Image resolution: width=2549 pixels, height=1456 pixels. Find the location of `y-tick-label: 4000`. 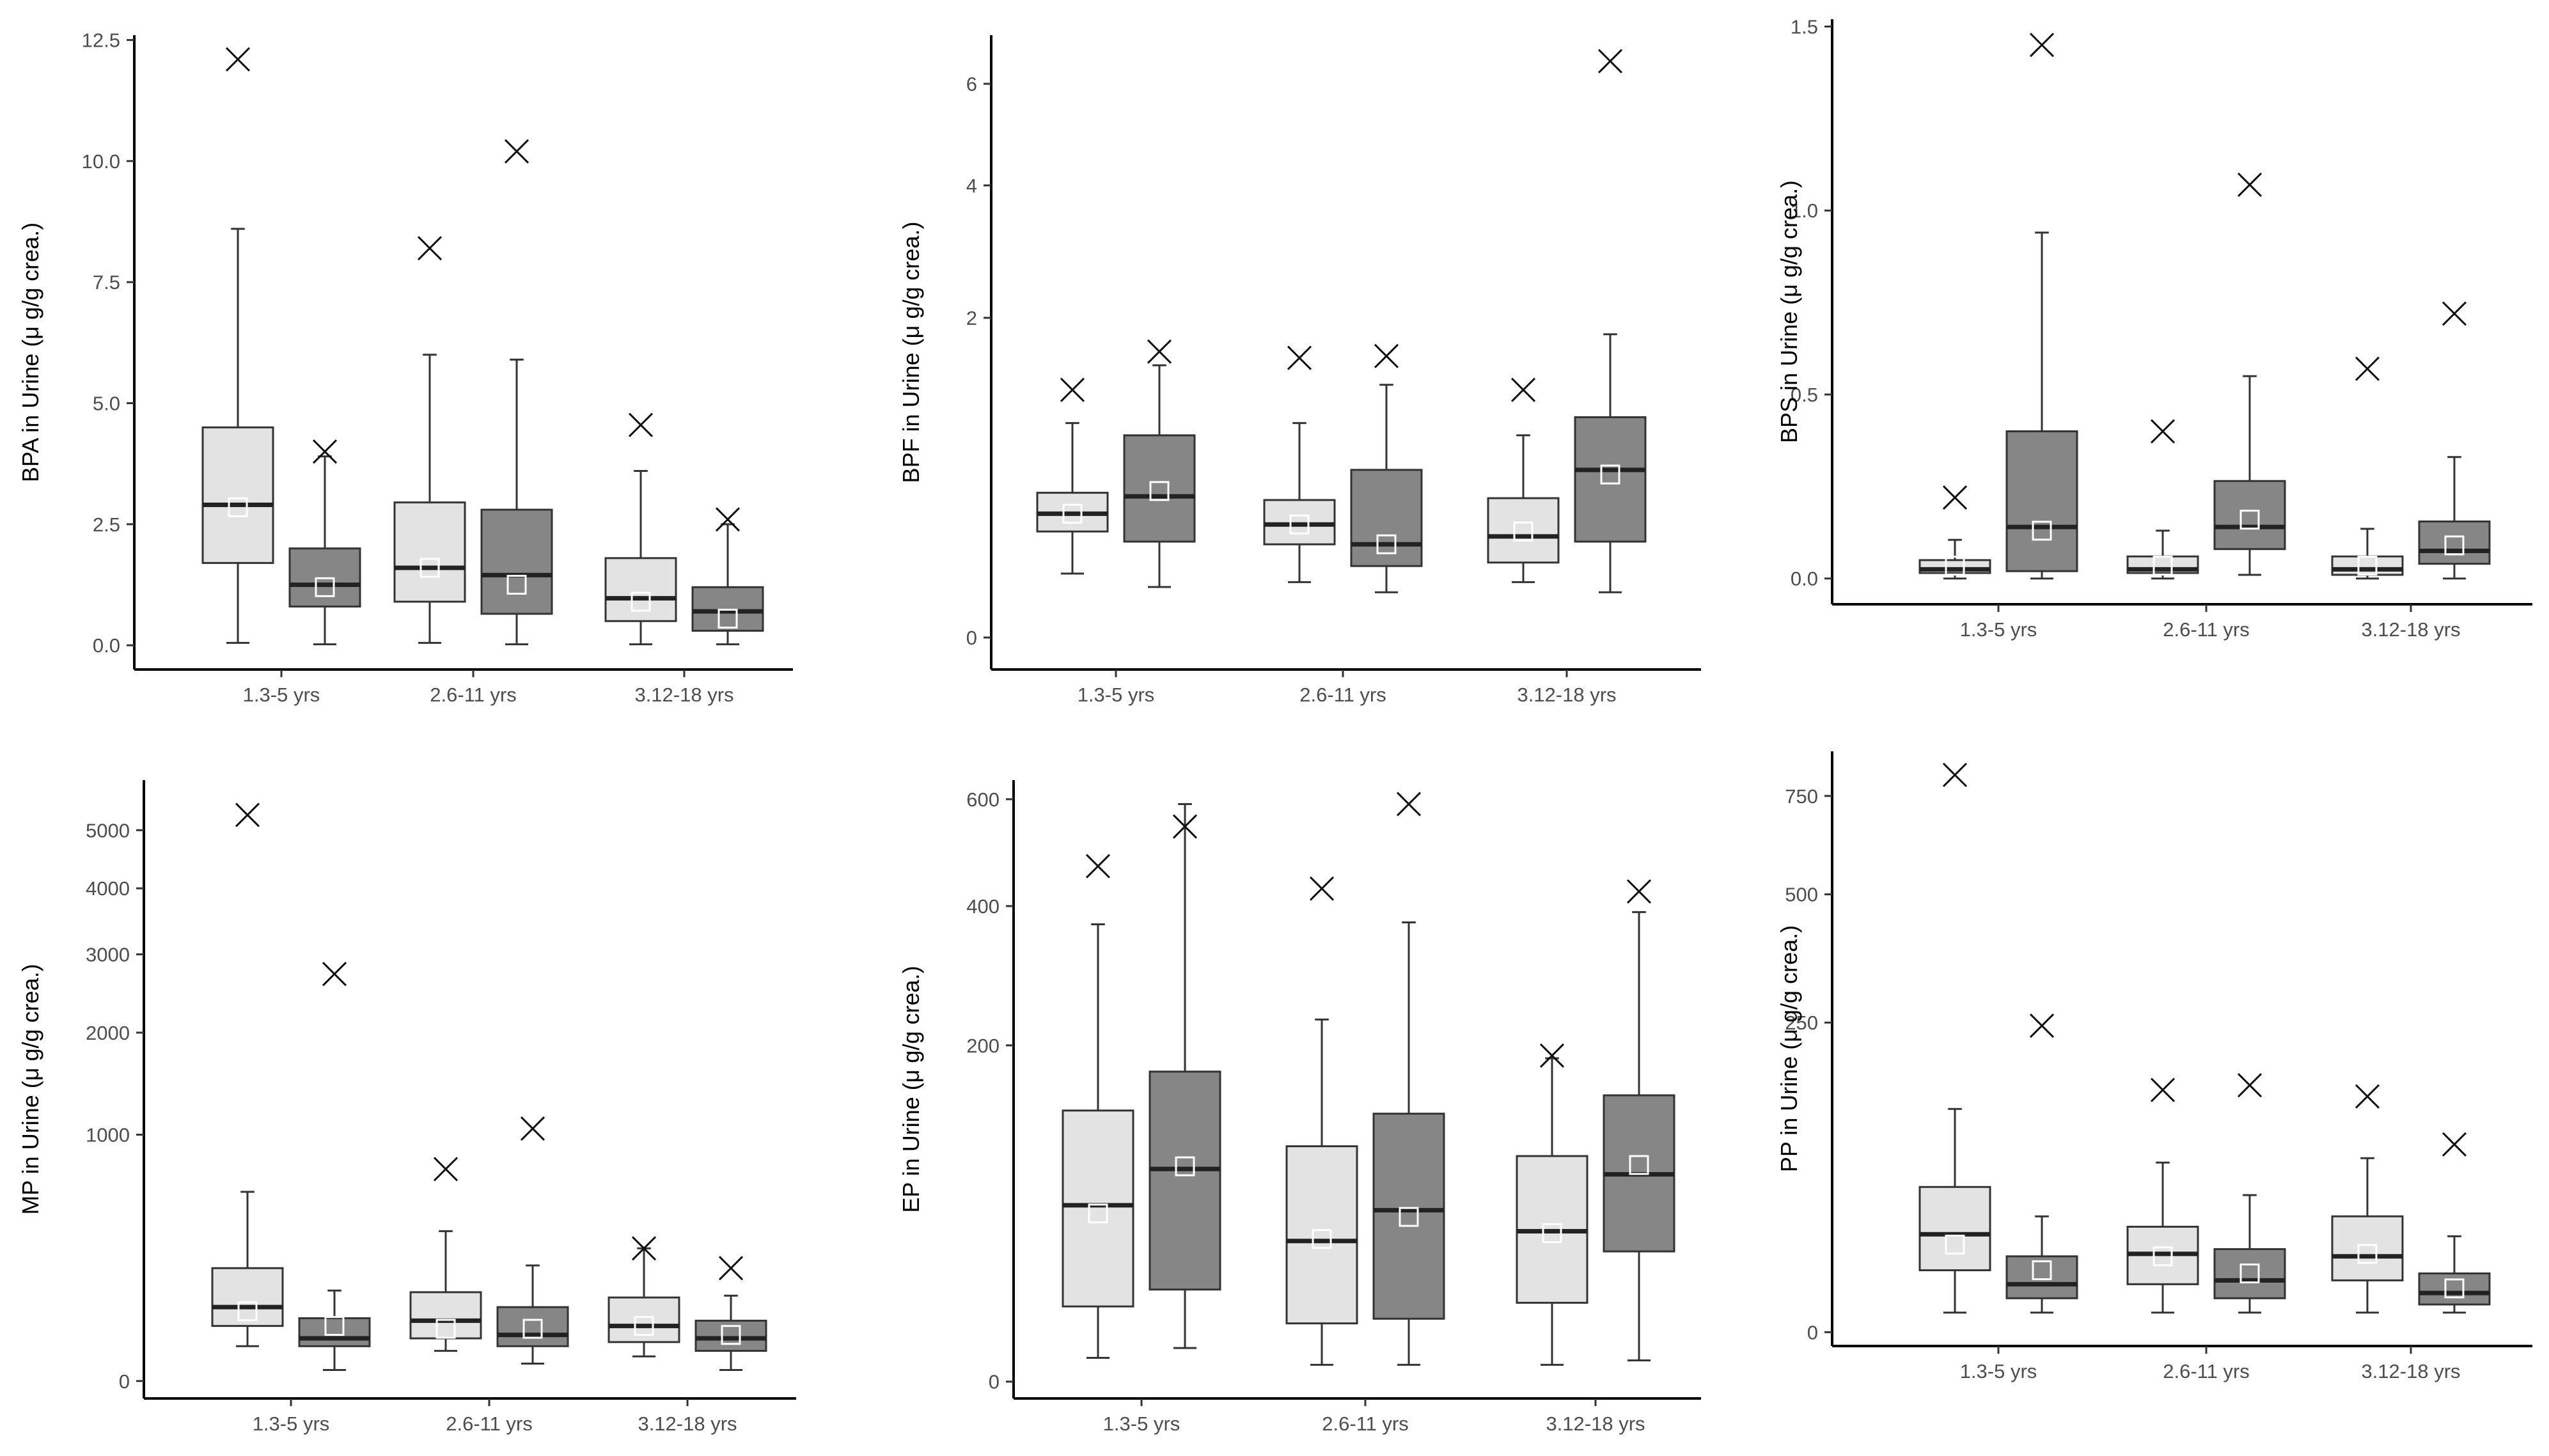

y-tick-label: 4000 is located at coordinates (108, 888).